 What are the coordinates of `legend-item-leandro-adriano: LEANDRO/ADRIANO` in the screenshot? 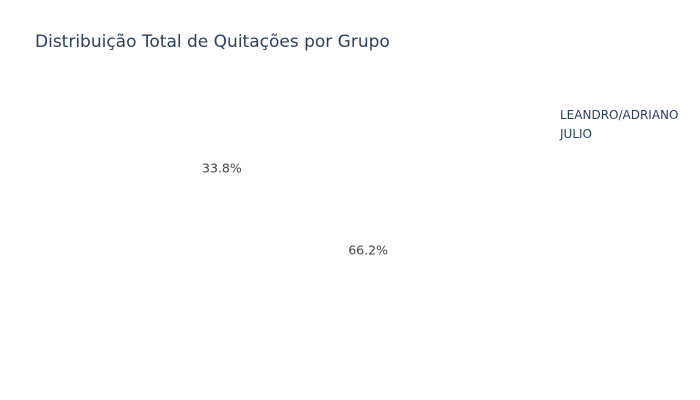 It's located at (619, 115).